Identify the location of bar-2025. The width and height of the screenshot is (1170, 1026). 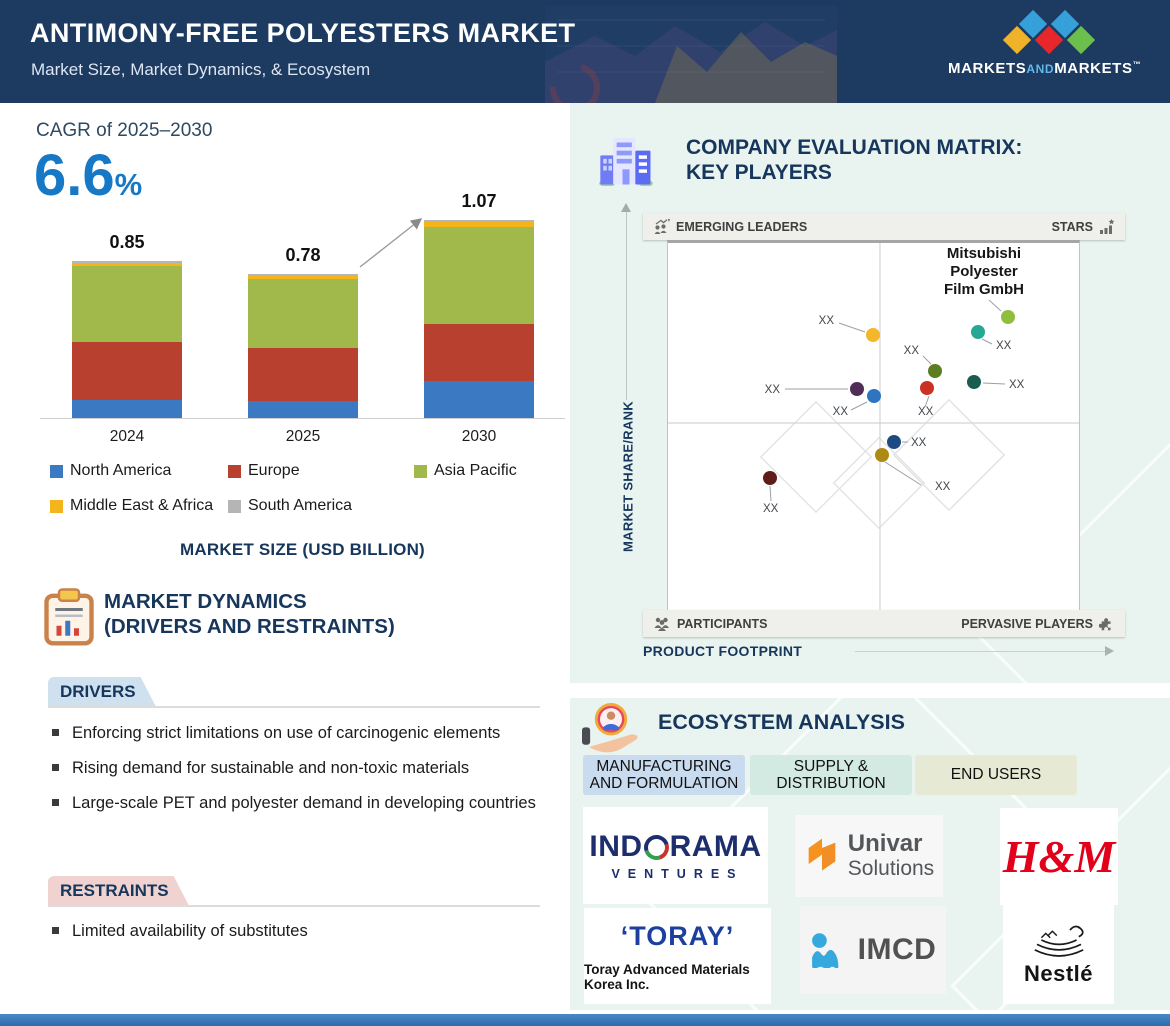
(303, 345).